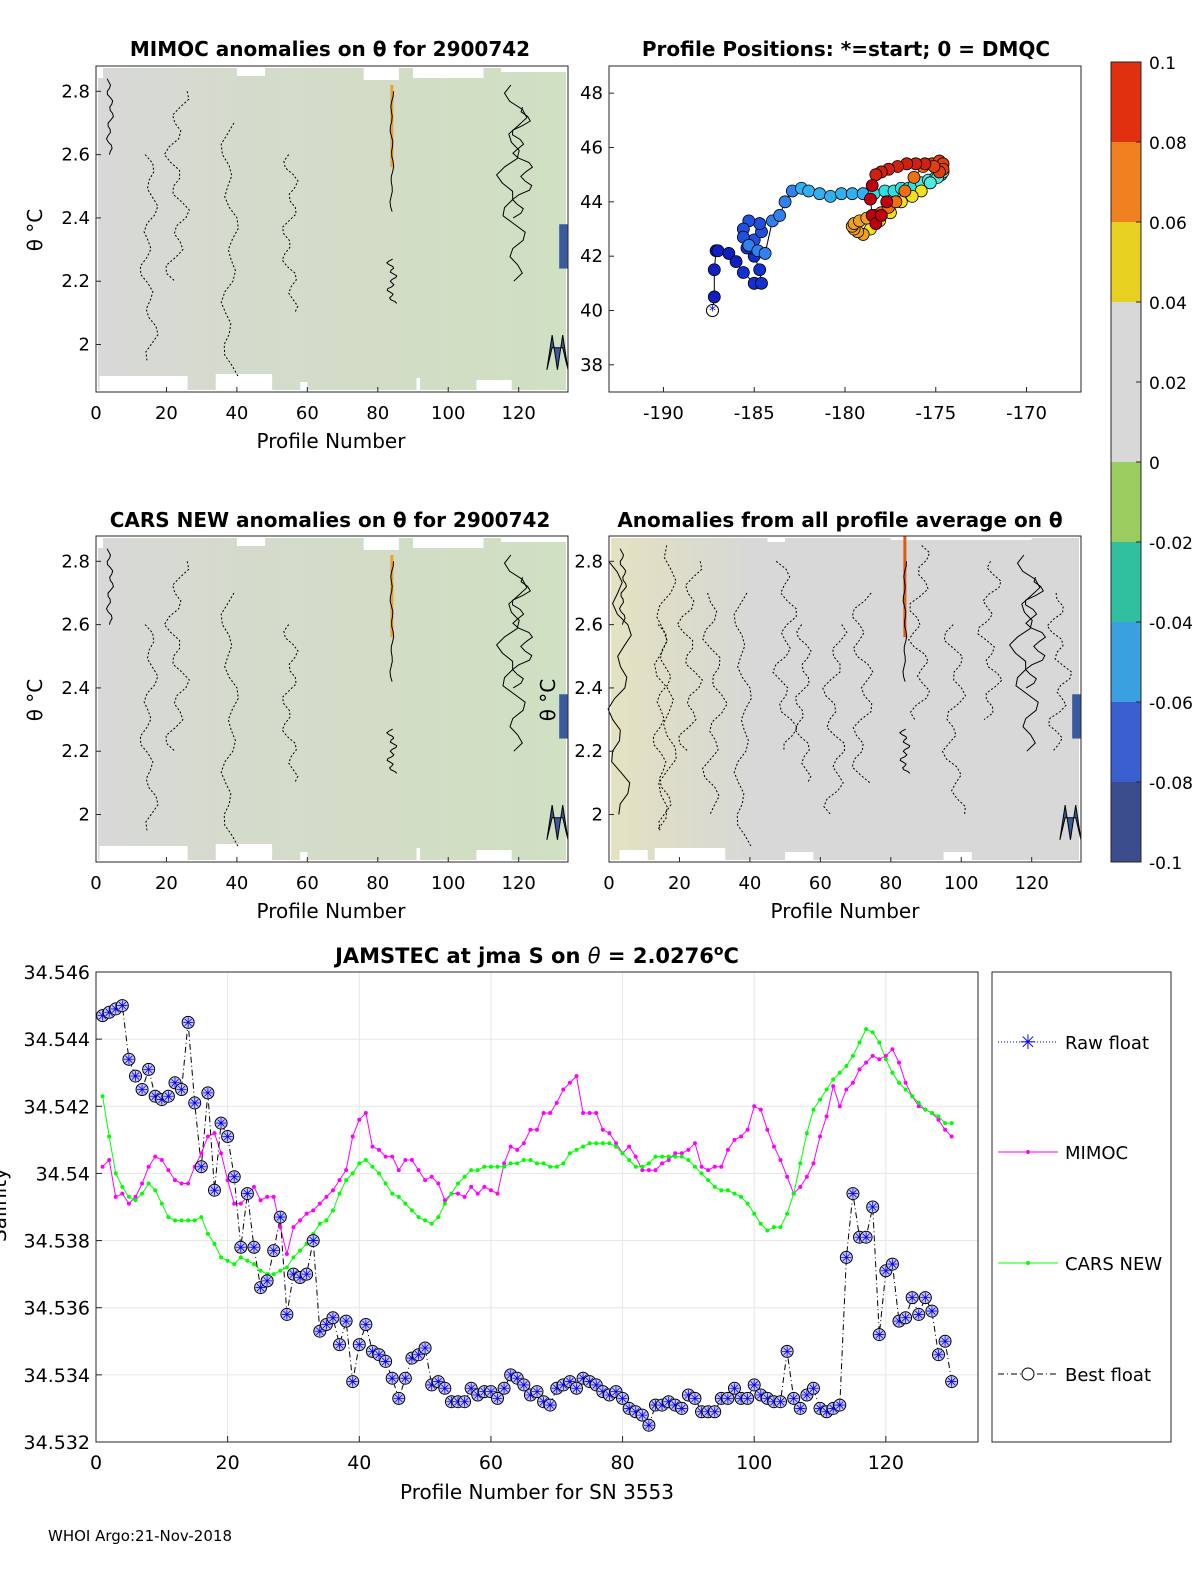 Image resolution: width=1200 pixels, height=1575 pixels. I want to click on cars-ylabel: θ °C, so click(35, 700).